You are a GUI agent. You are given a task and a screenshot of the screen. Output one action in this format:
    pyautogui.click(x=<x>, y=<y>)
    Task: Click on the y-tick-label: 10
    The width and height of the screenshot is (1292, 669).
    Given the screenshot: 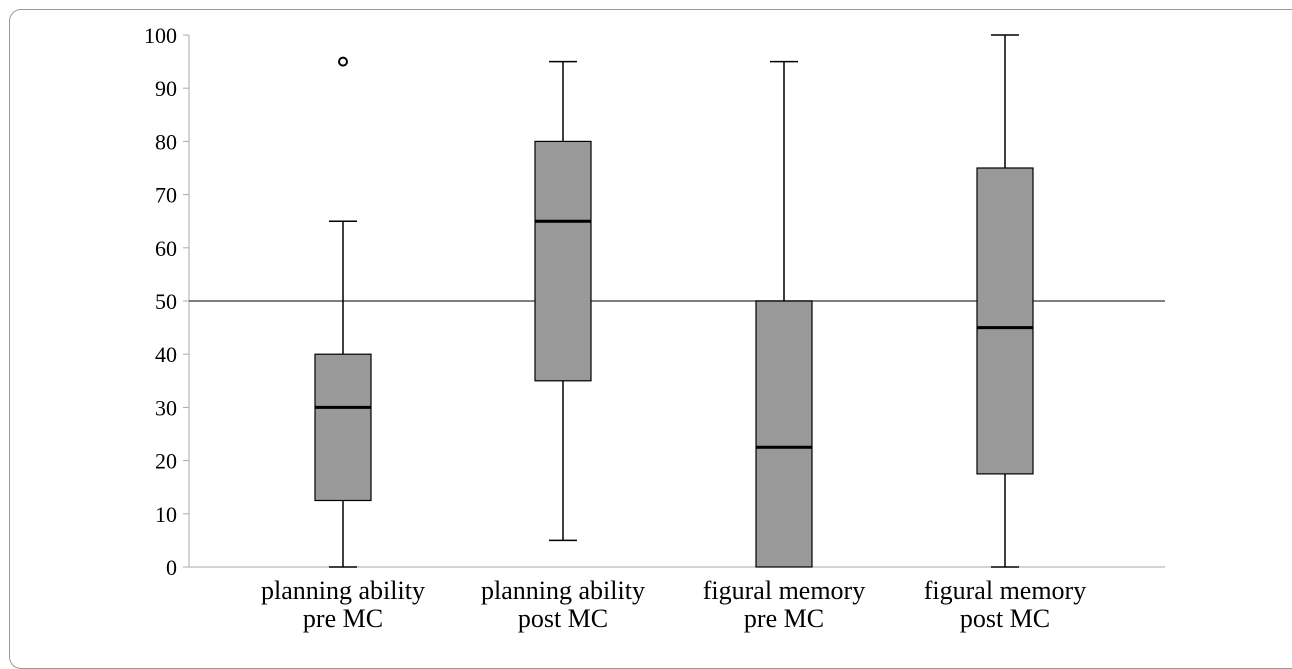 What is the action you would take?
    pyautogui.click(x=166, y=514)
    